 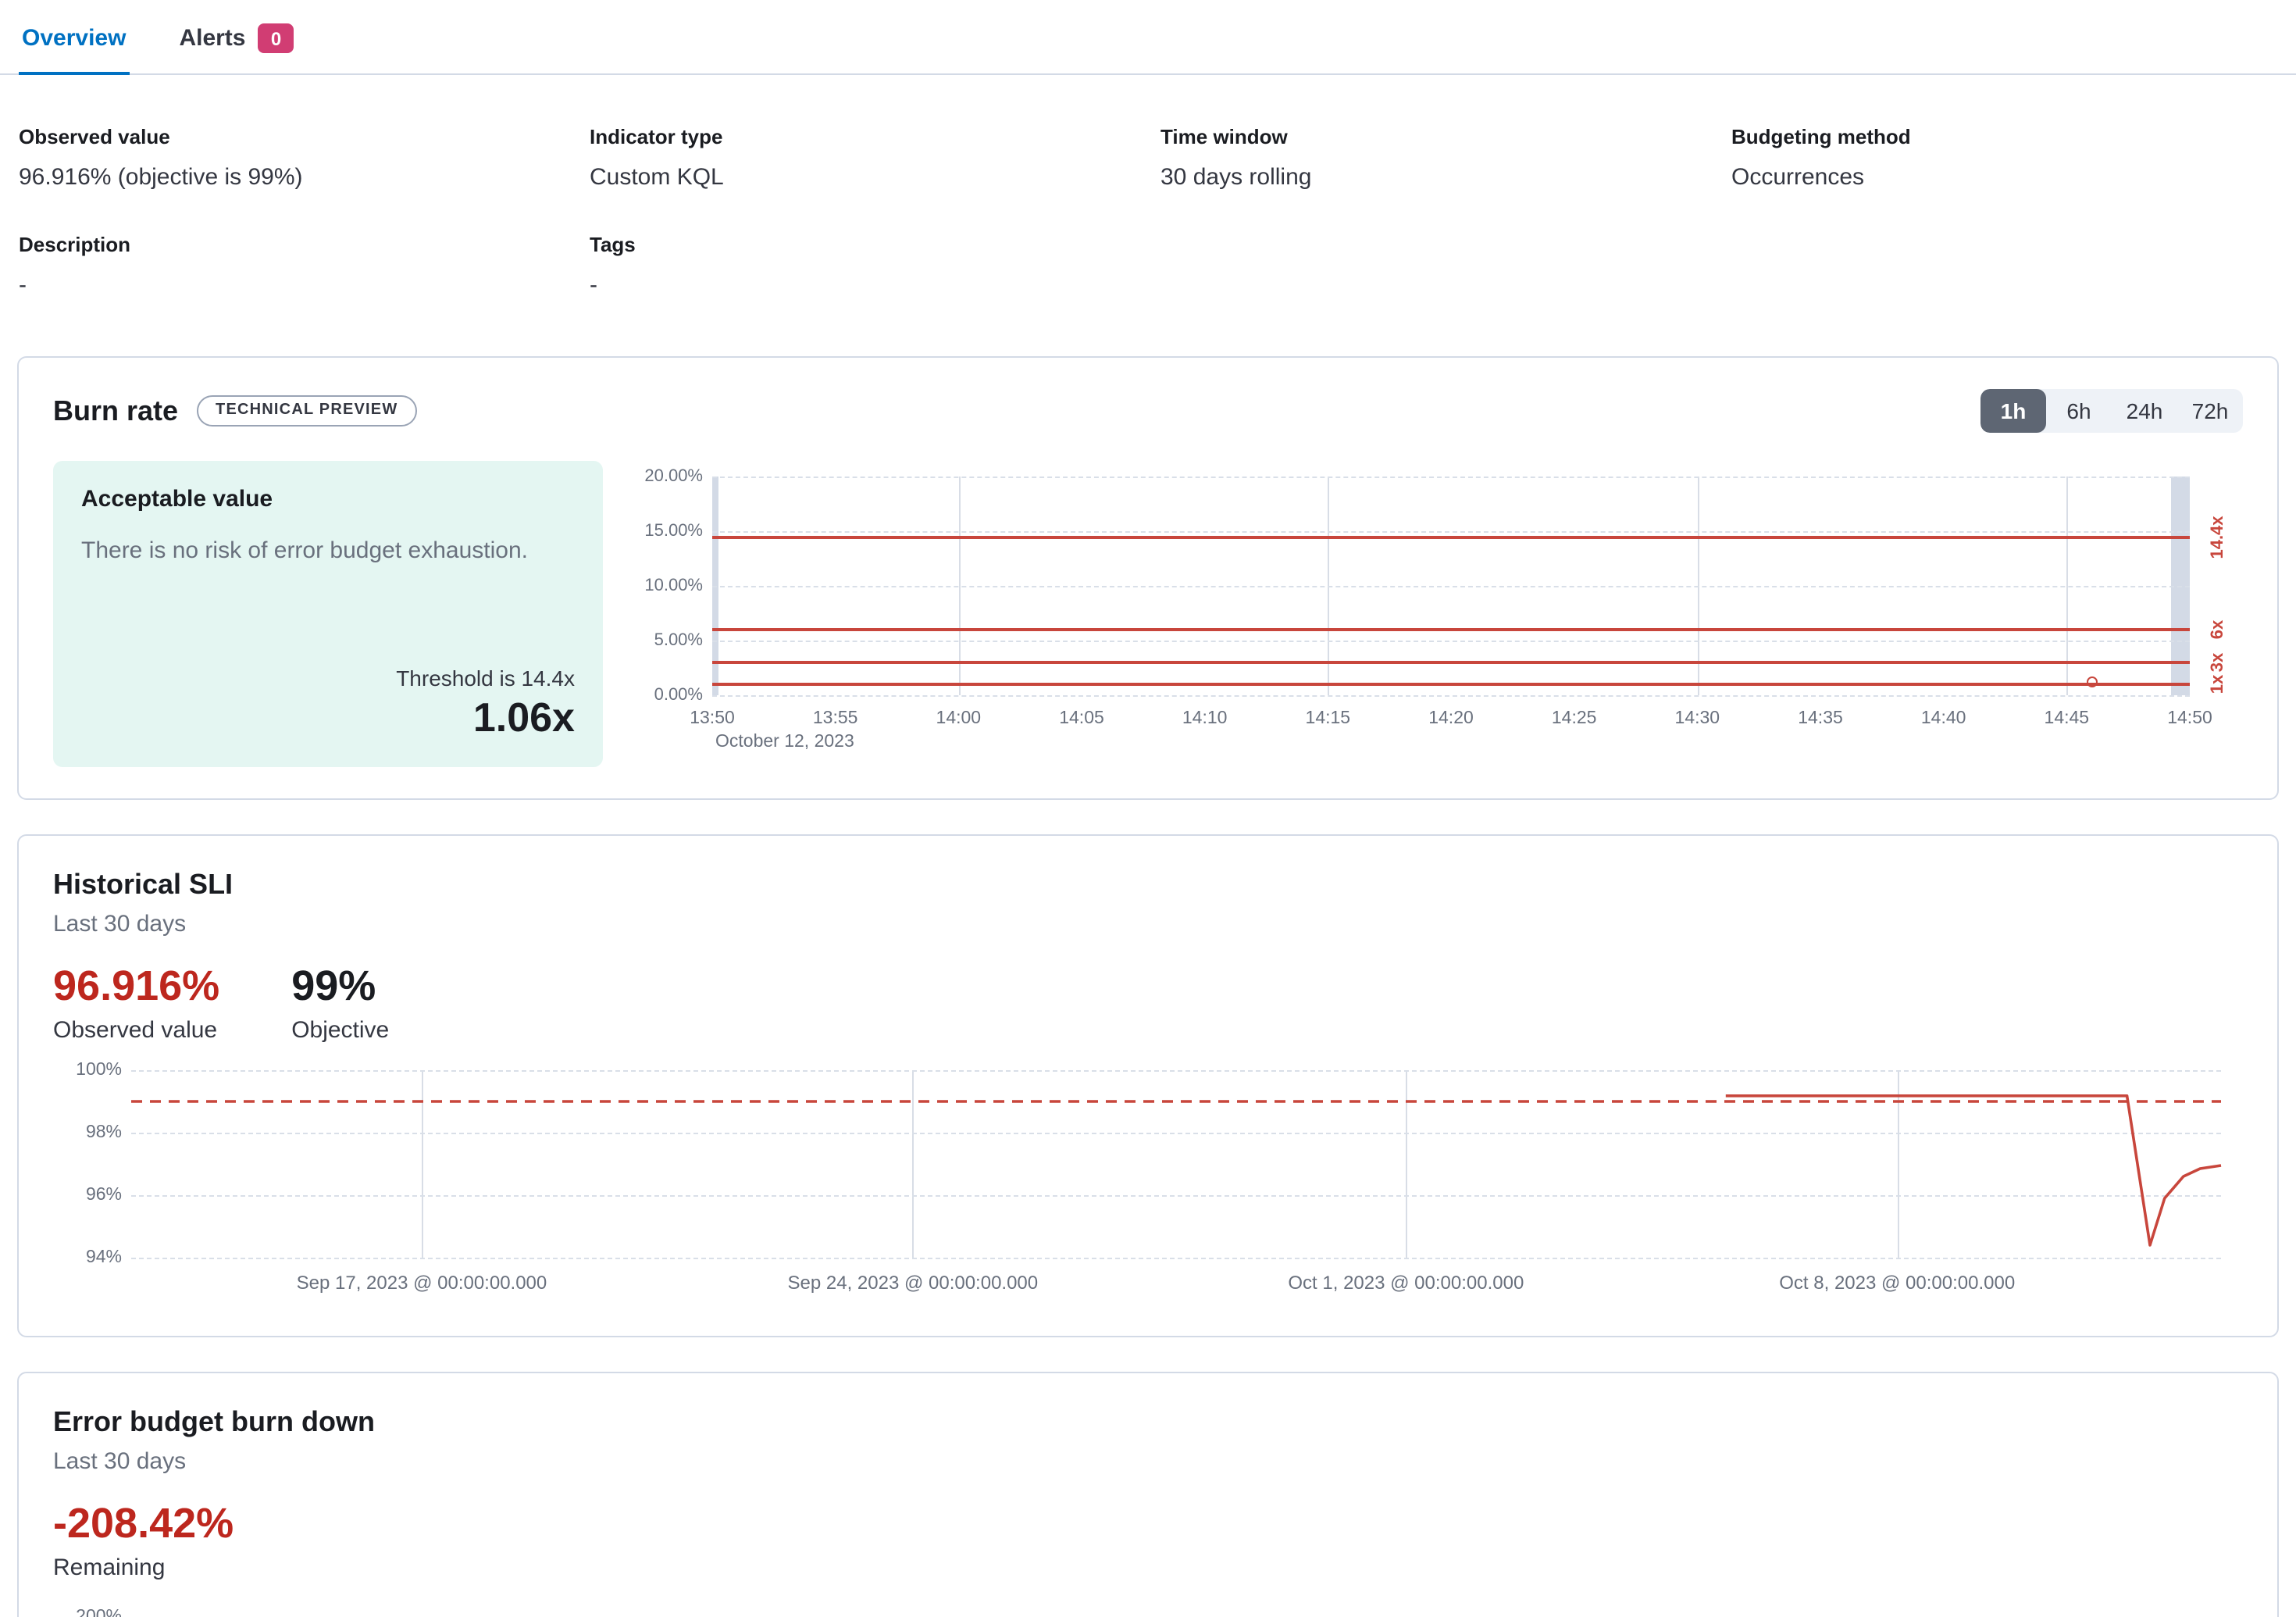 What do you see at coordinates (1148, 1541) in the screenshot?
I see `error-budget-stats: -208.42% Remaining` at bounding box center [1148, 1541].